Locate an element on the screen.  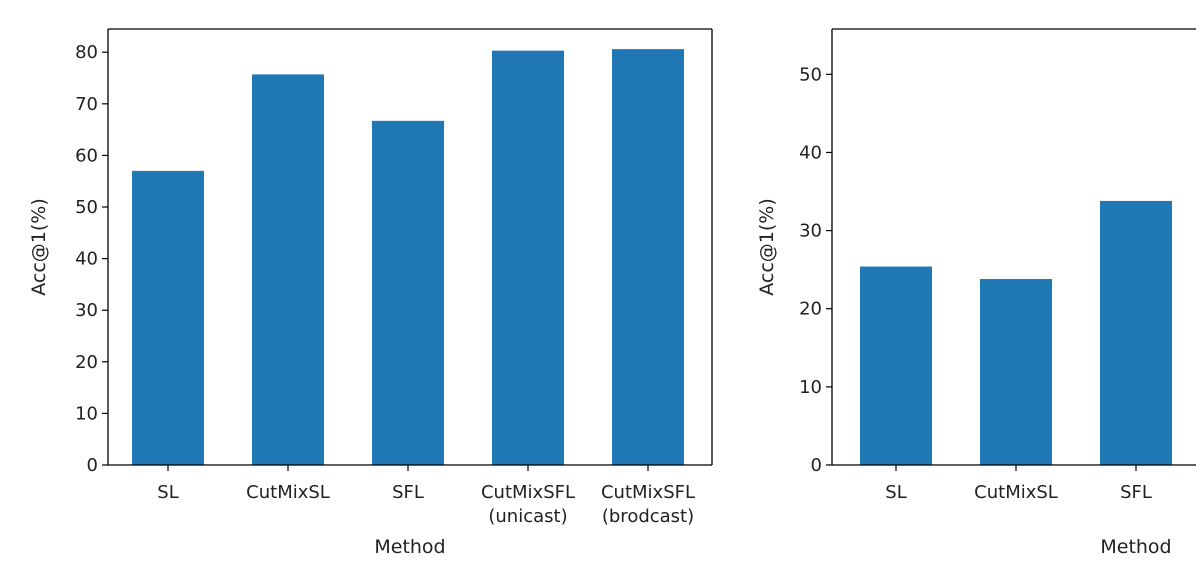
x-tick-label: CutMixSFL (unicast) is located at coordinates (528, 504).